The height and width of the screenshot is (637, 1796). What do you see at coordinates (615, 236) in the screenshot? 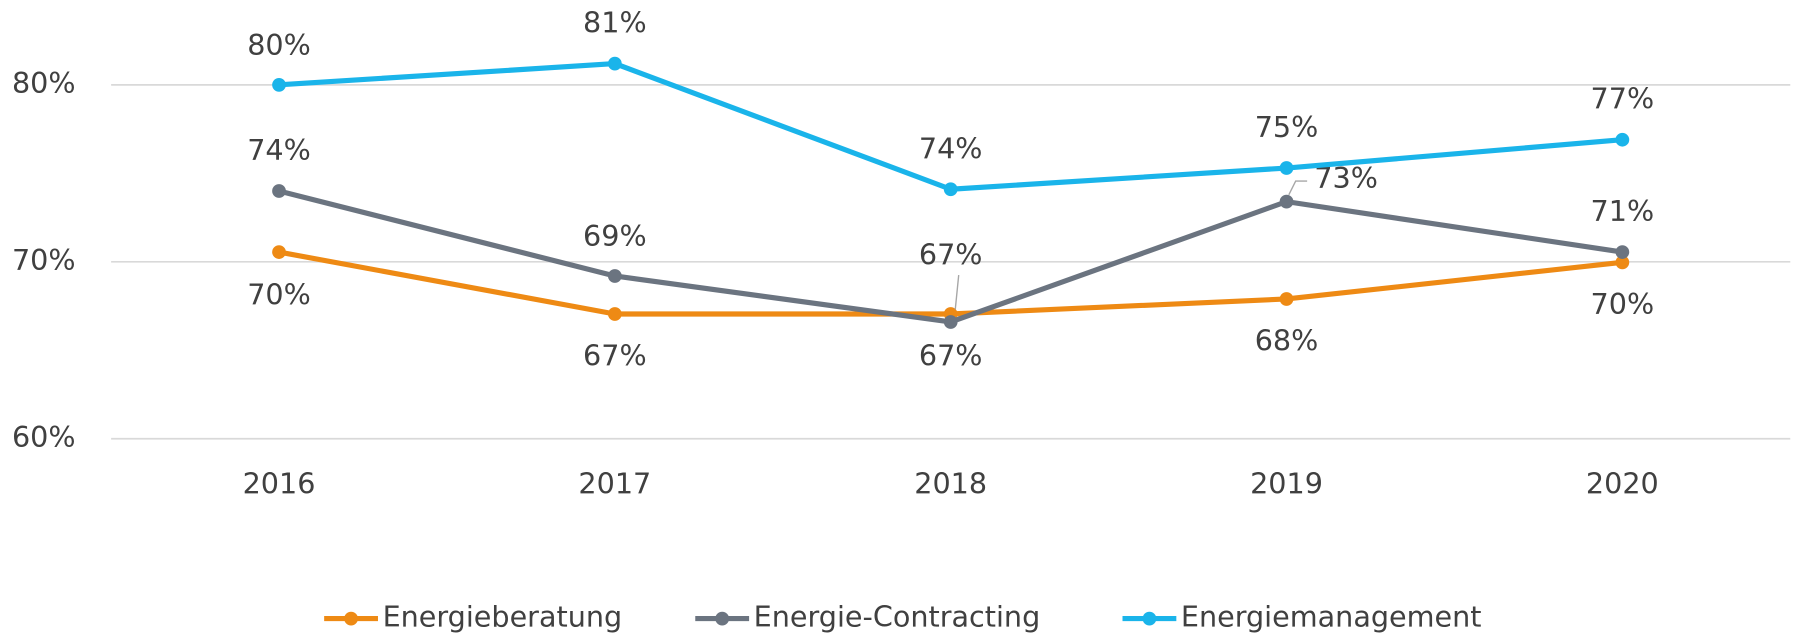
I see `data-label: 69%` at bounding box center [615, 236].